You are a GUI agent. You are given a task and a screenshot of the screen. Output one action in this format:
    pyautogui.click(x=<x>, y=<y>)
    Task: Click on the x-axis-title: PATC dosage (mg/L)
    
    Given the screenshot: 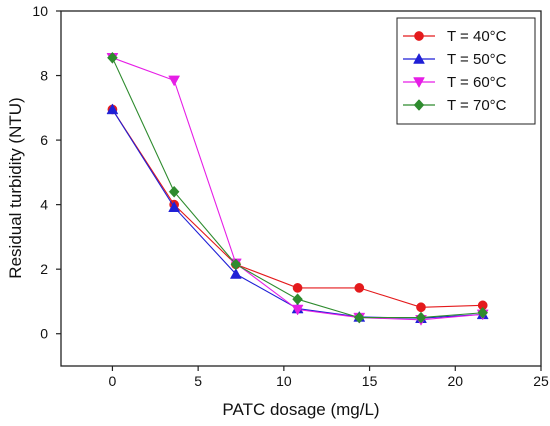 What is the action you would take?
    pyautogui.click(x=300, y=409)
    